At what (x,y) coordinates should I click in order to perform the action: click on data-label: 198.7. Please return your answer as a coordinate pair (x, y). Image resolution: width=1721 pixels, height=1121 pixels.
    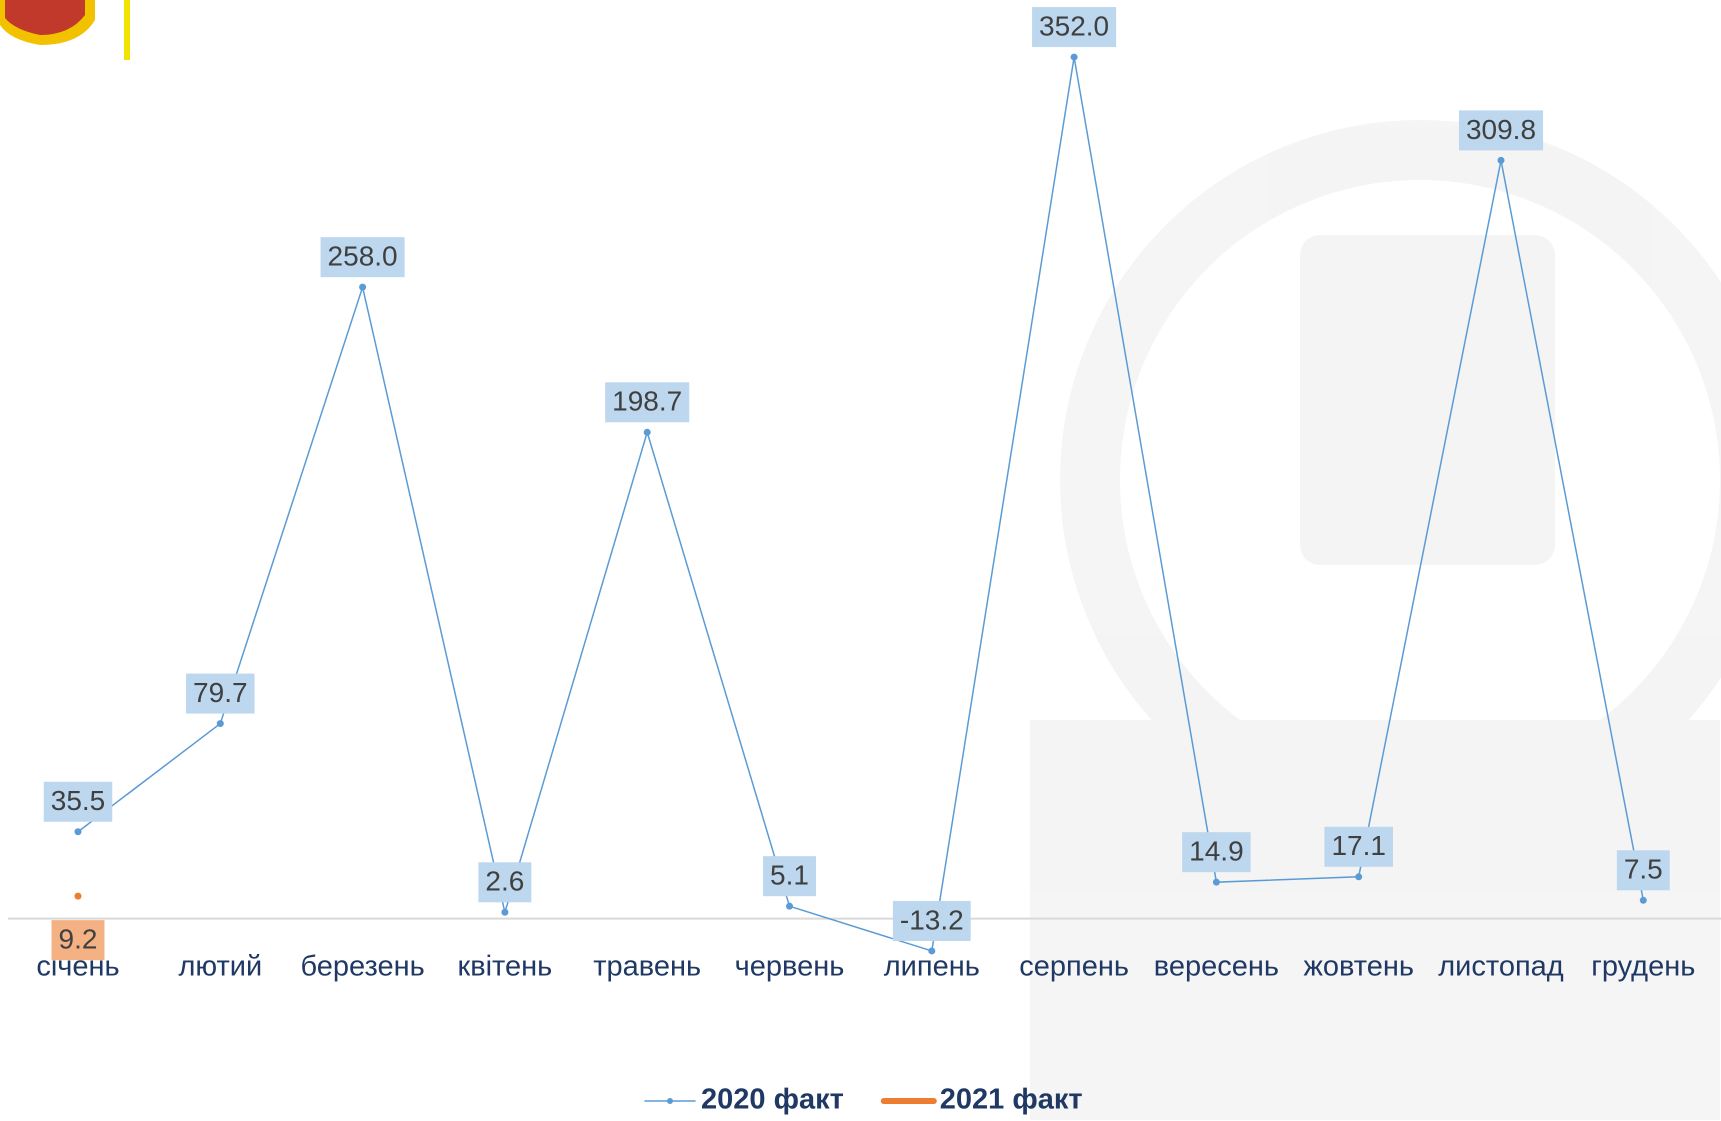
    Looking at the image, I should click on (647, 401).